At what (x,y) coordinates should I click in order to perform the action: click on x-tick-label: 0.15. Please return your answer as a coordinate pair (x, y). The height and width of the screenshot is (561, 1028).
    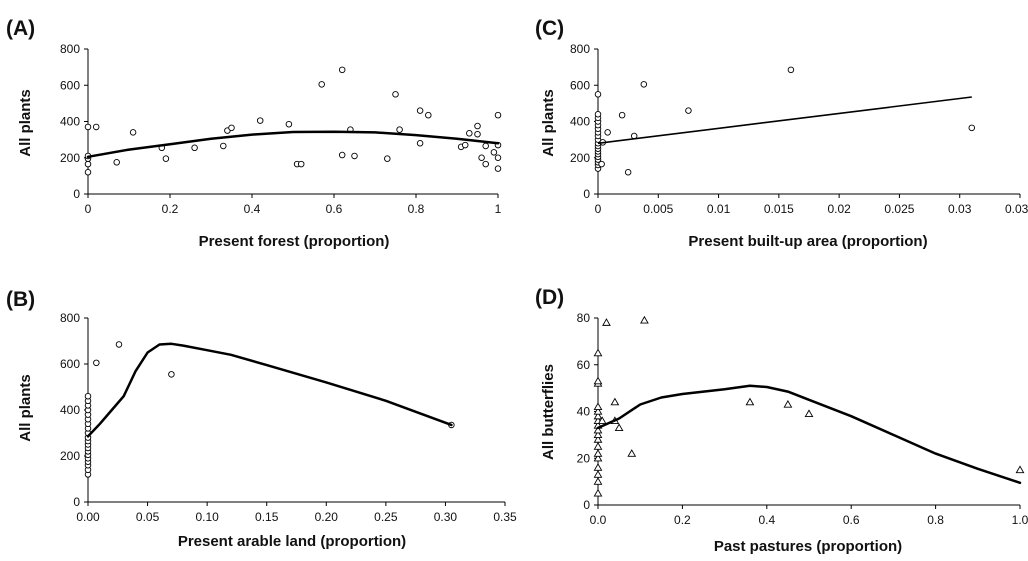
    Looking at the image, I should click on (267, 517).